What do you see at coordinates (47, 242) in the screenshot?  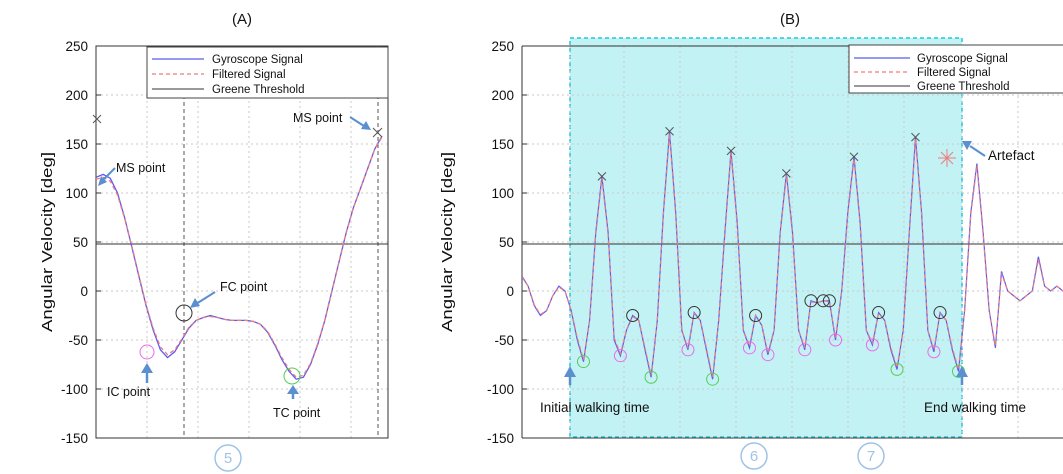 I see `panel-a-y-axis-label: Angular Velocity [deg]` at bounding box center [47, 242].